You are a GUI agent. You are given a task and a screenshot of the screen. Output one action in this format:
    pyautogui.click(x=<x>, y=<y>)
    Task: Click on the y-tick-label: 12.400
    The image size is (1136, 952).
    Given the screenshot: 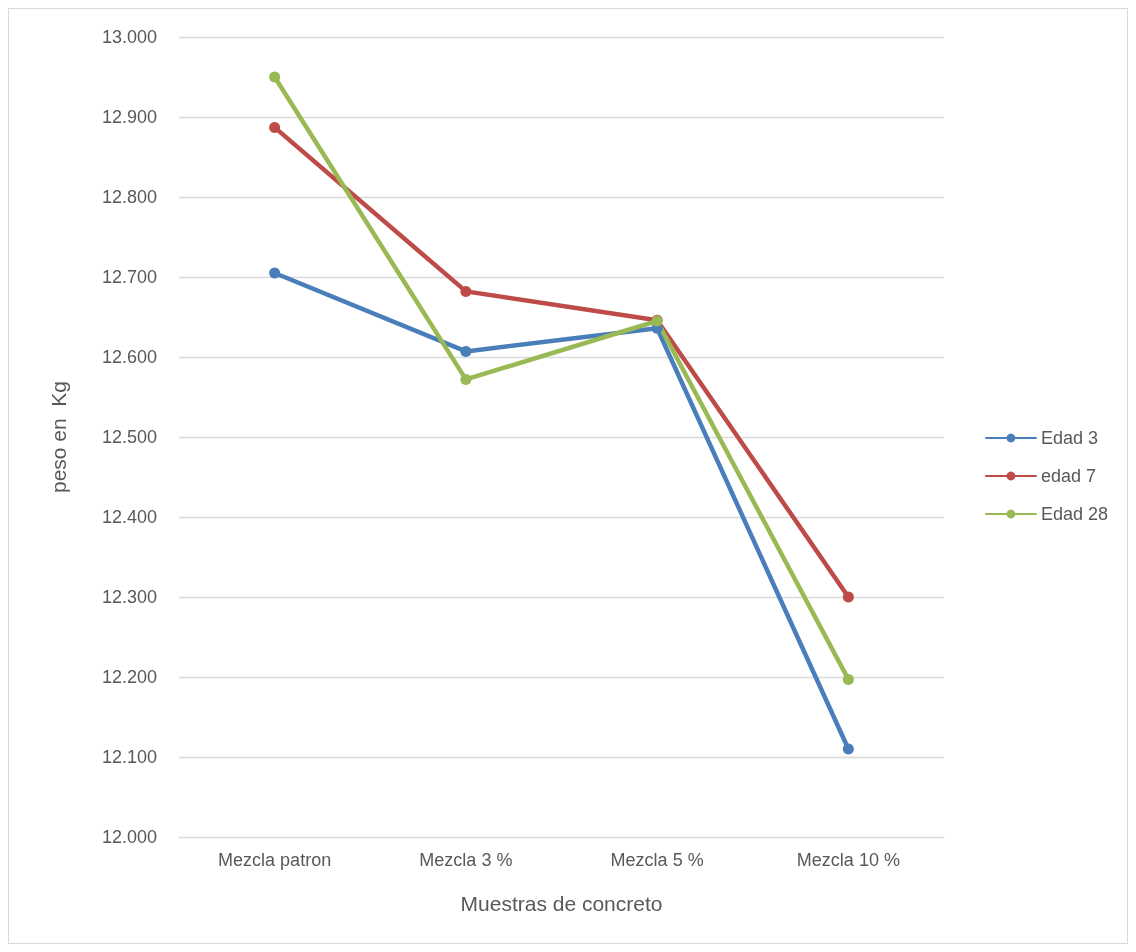 What is the action you would take?
    pyautogui.click(x=129, y=517)
    